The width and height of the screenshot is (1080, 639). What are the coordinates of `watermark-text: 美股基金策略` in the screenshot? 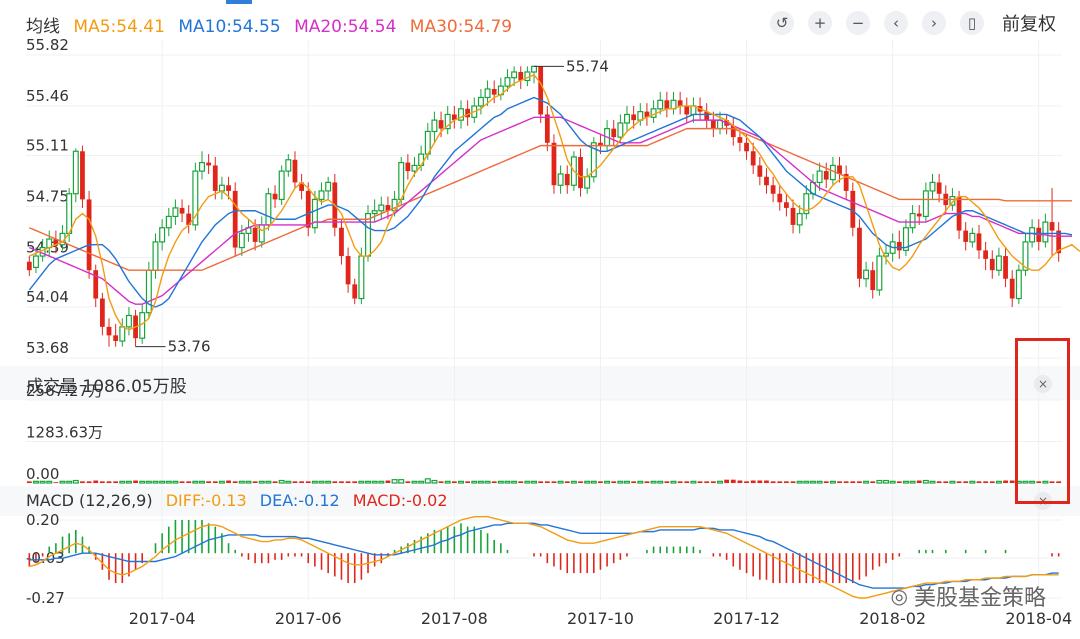 It's located at (979, 598).